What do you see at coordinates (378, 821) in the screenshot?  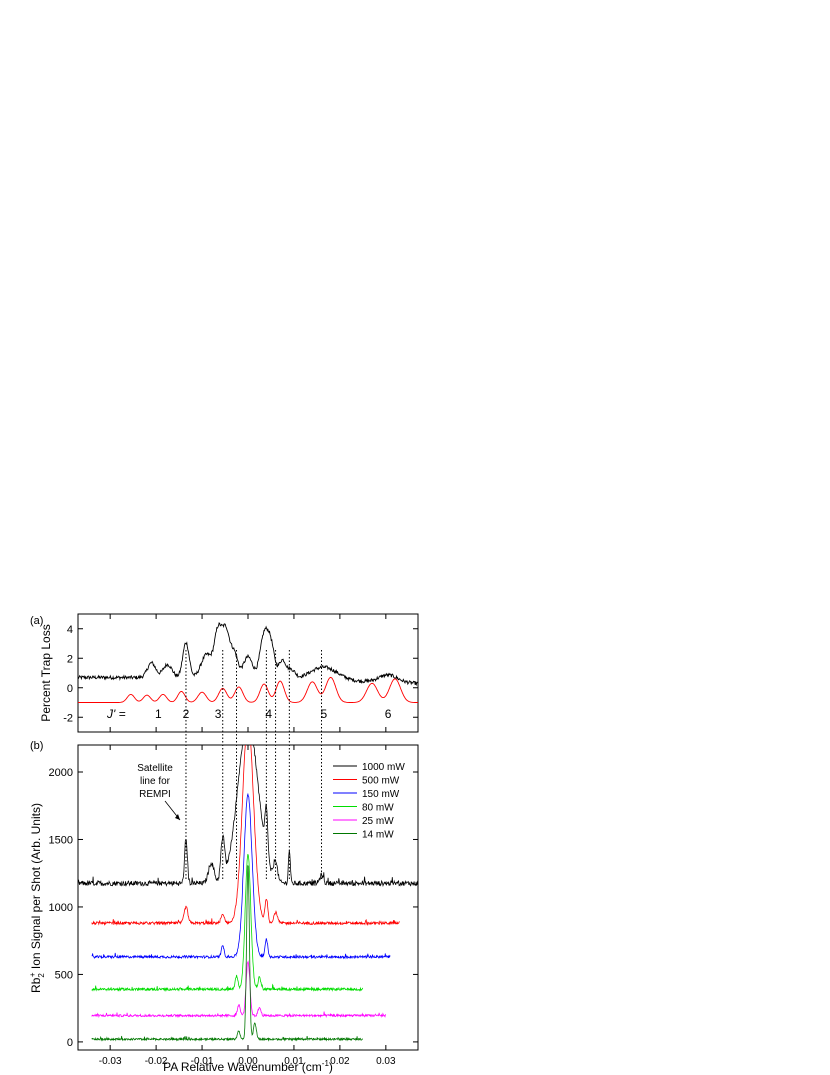 I see `legend-label: 25 mW` at bounding box center [378, 821].